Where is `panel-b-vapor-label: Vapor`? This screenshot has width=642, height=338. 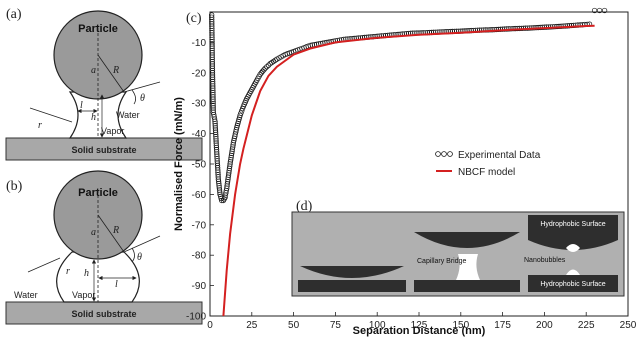 panel-b-vapor-label: Vapor is located at coordinates (83, 295).